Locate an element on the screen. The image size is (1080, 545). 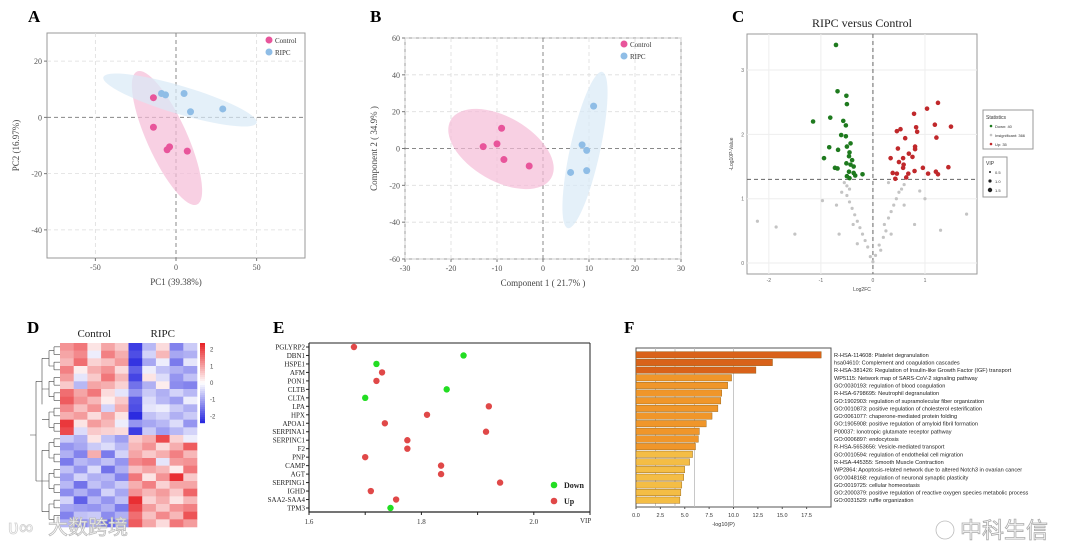
vip-point-down is located at coordinates (390, 508).